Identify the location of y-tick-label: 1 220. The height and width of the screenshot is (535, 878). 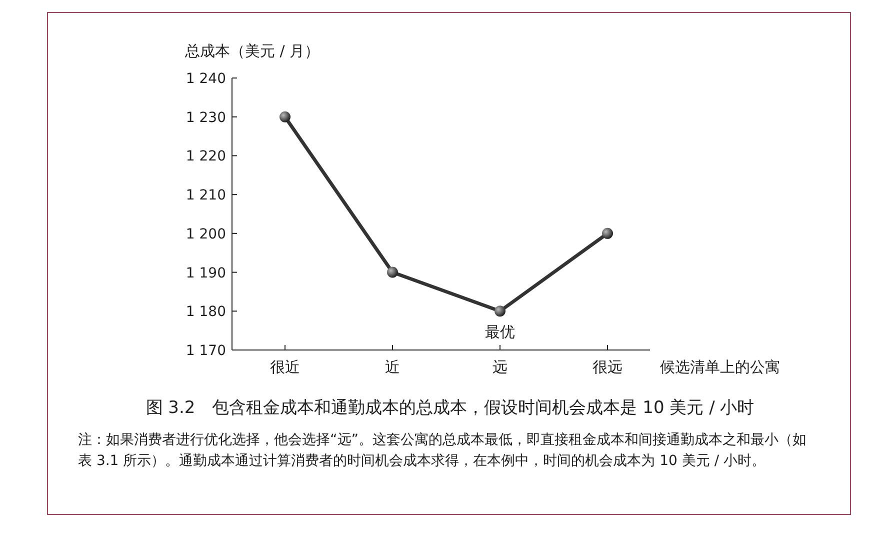
(206, 156).